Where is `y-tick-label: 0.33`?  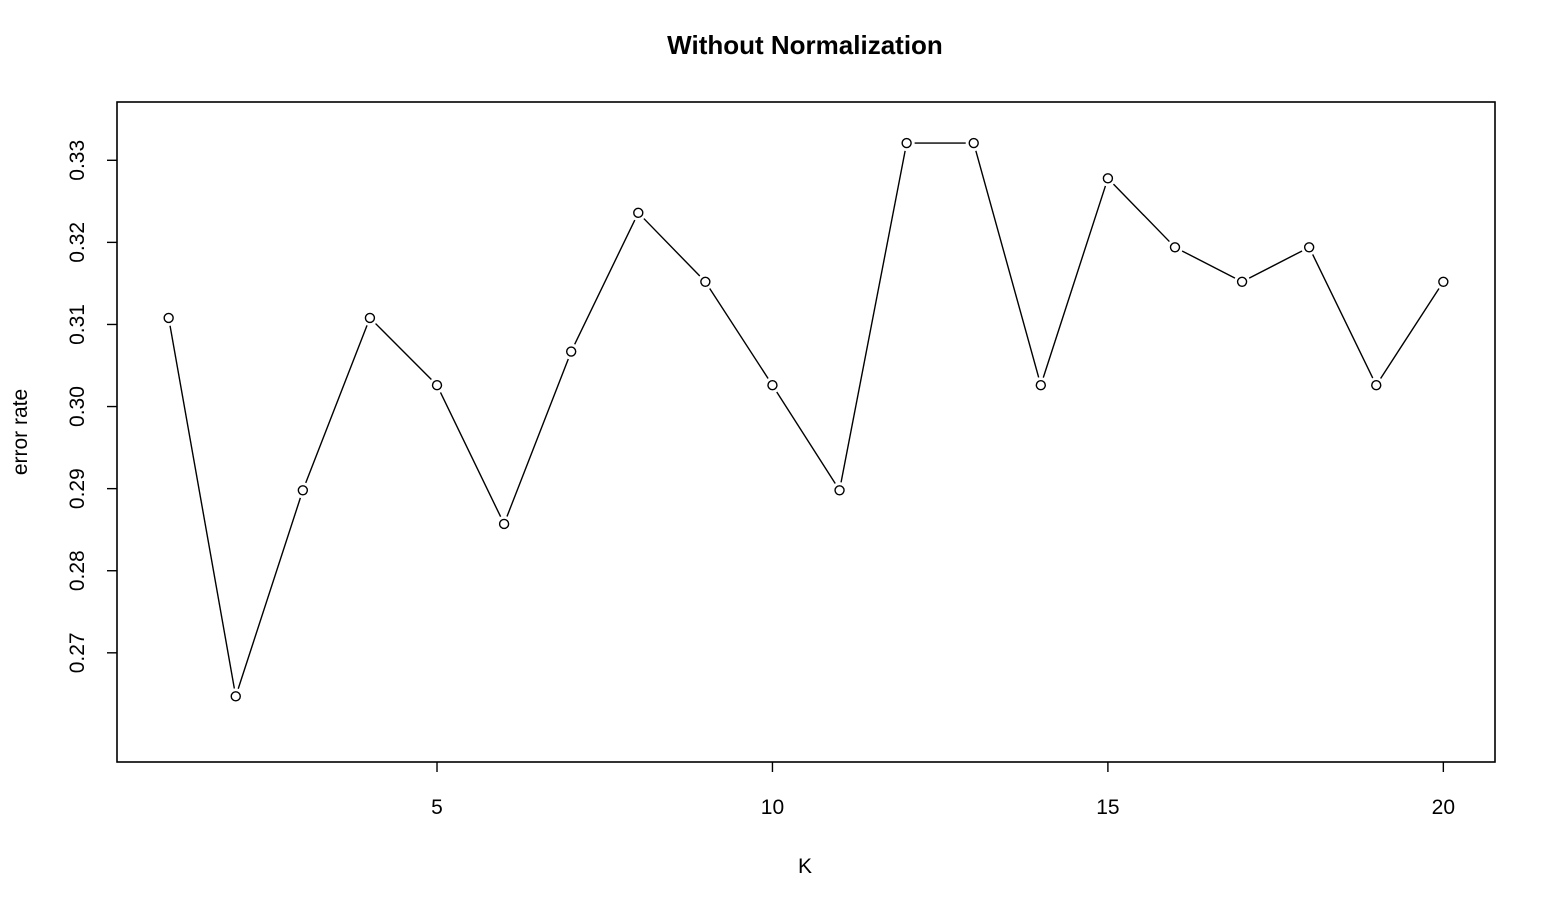 y-tick-label: 0.33 is located at coordinates (77, 160).